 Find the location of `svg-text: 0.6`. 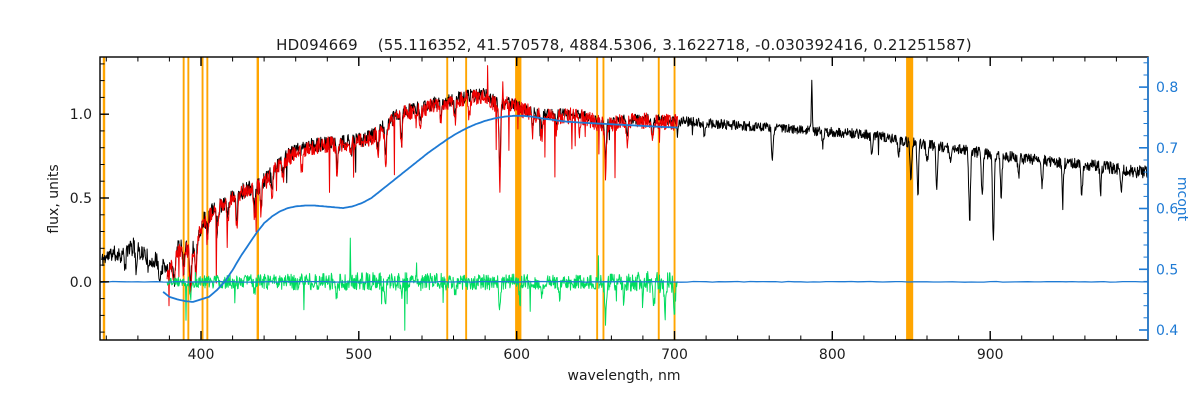

svg-text: 0.6 is located at coordinates (1167, 210).